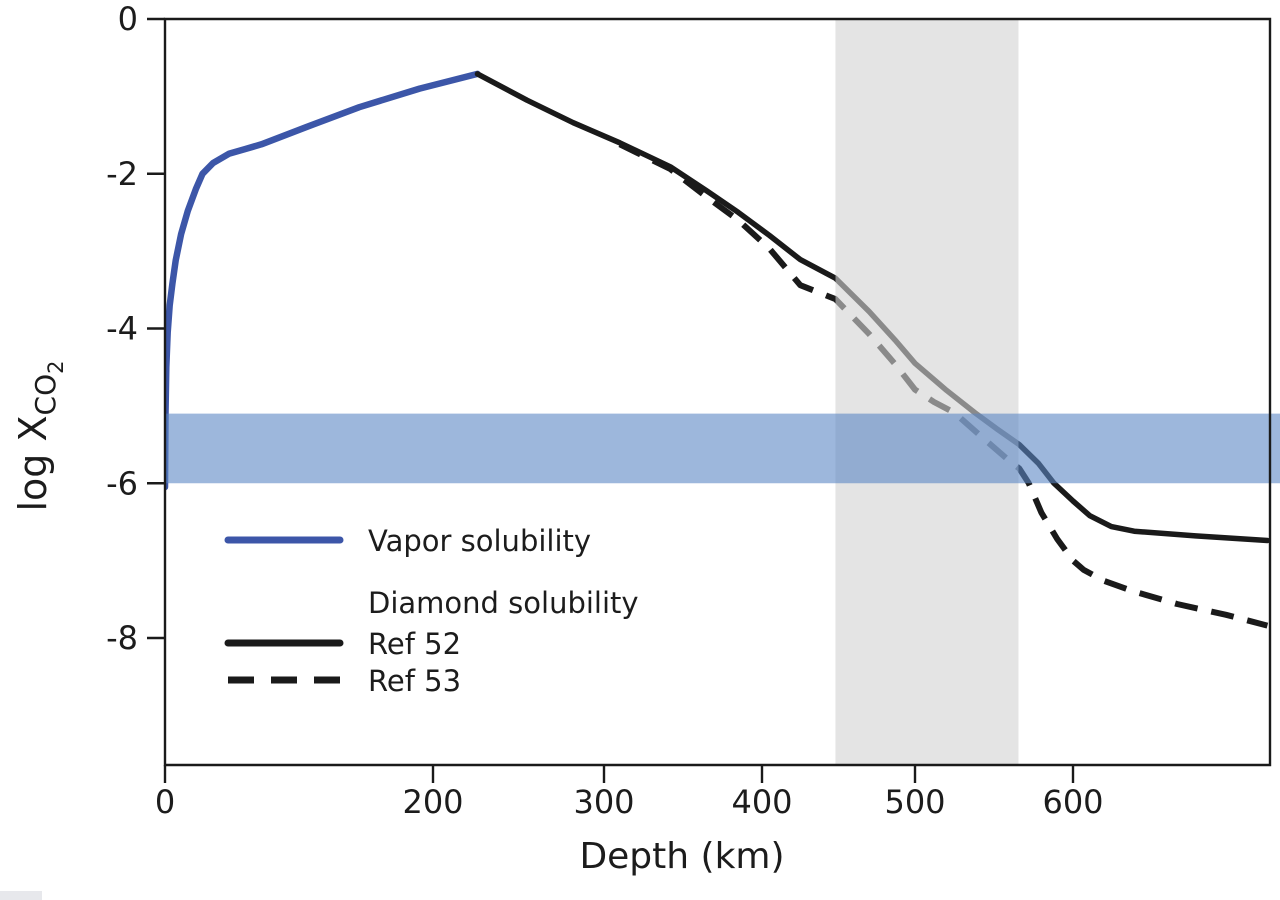 The width and height of the screenshot is (1280, 900). Describe the element at coordinates (33, 463) in the screenshot. I see `y-axis-label-main: log X` at that location.